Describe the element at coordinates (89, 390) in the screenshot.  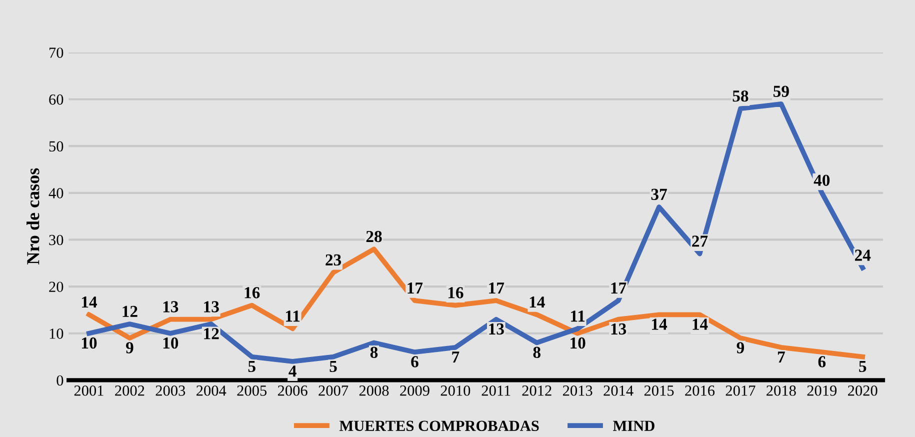
I see `x-tick-label: 2001` at that location.